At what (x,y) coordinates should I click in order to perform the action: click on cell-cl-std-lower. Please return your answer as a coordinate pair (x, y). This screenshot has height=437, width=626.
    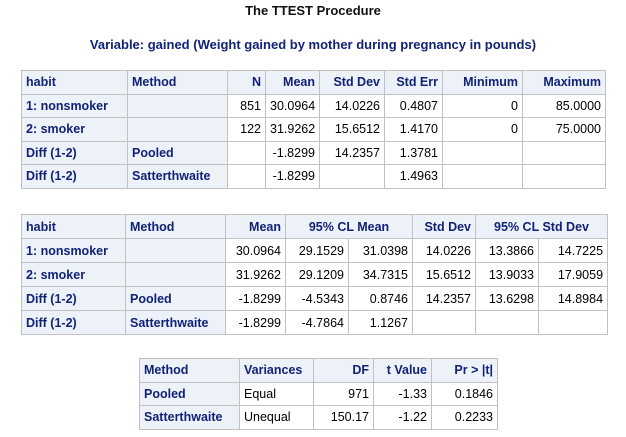
    Looking at the image, I should click on (507, 322).